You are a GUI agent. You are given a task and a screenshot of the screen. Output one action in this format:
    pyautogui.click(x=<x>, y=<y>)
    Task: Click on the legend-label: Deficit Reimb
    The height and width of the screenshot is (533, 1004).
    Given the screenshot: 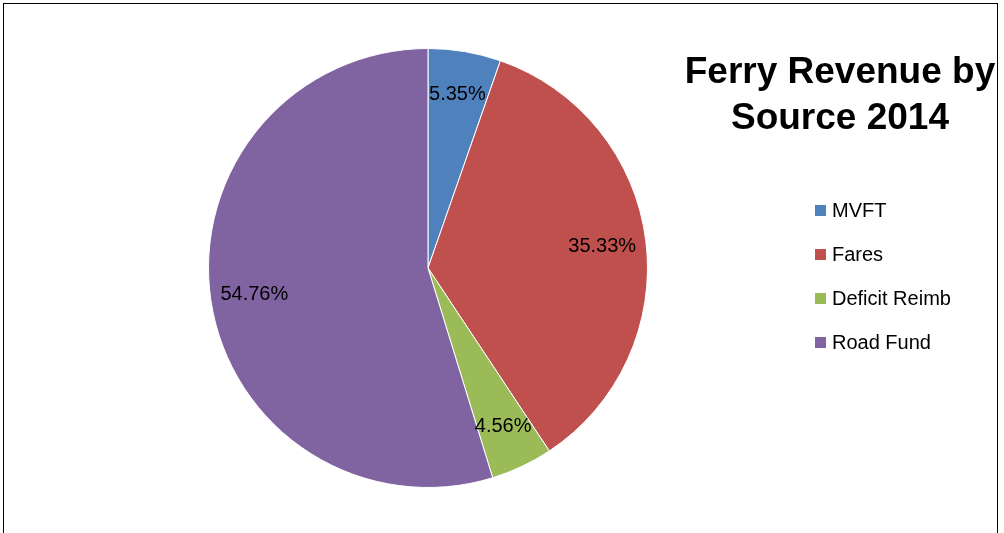 What is the action you would take?
    pyautogui.click(x=891, y=298)
    